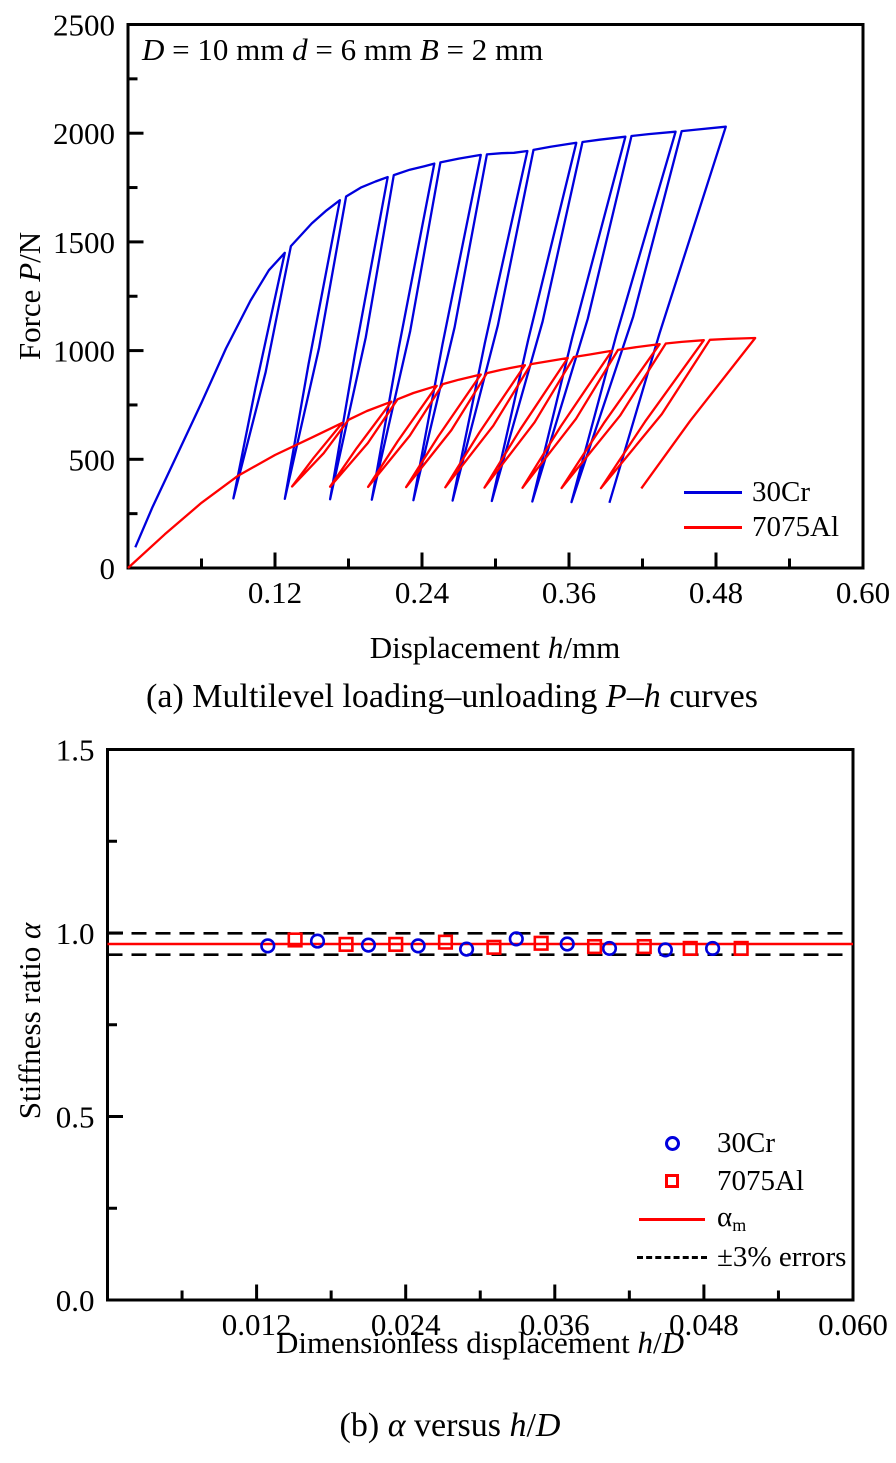  Describe the element at coordinates (257, 1324) in the screenshot. I see `x-tick-label-b: 0.012` at that location.